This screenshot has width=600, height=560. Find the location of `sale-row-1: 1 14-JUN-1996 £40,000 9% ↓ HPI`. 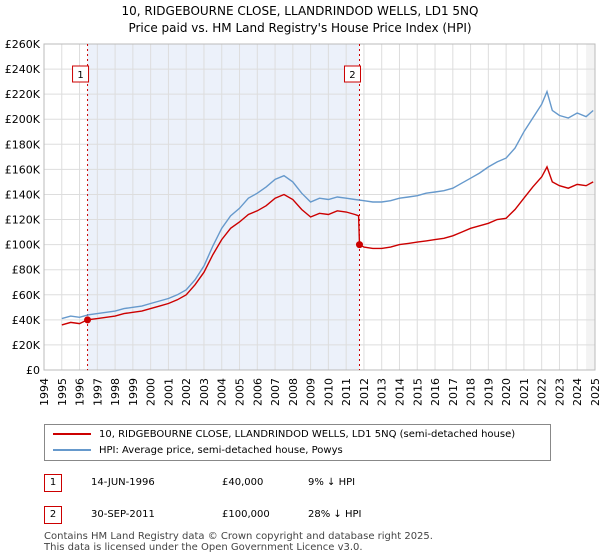

sale-row-1: 1 14-JUN-1996 £40,000 9% ↓ HPI is located at coordinates (294, 483).